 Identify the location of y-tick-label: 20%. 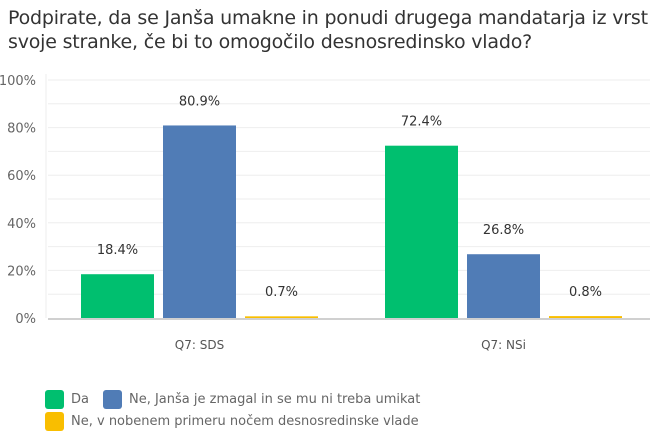
(21, 271).